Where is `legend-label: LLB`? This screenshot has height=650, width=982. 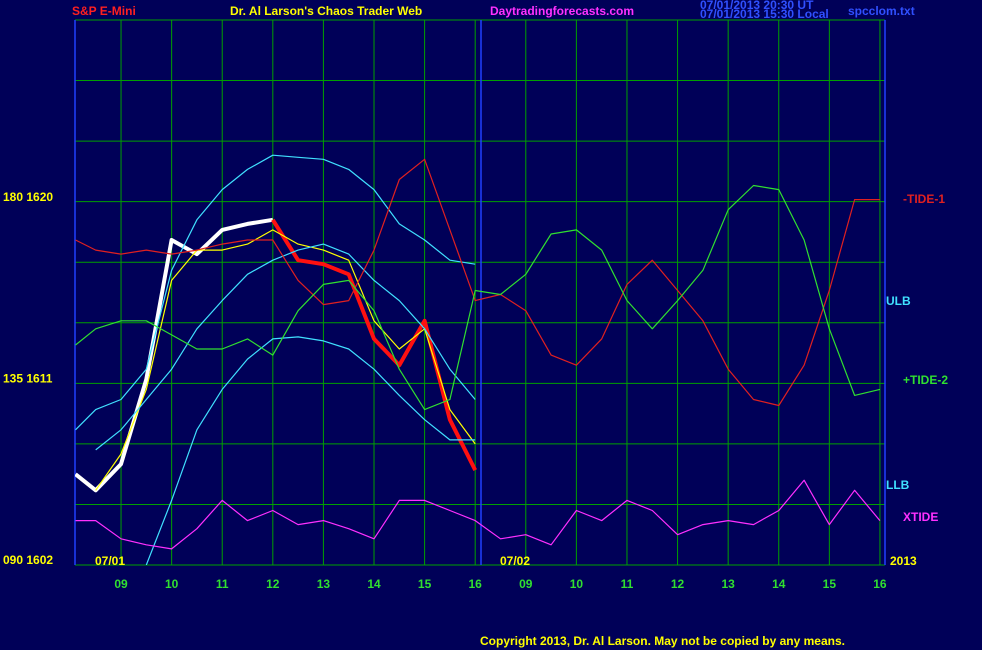 legend-label: LLB is located at coordinates (898, 485).